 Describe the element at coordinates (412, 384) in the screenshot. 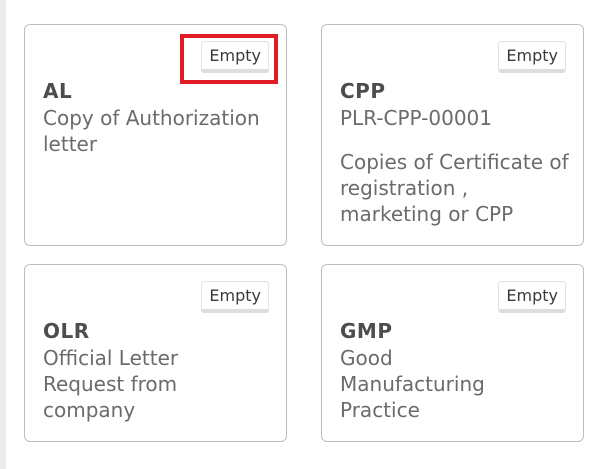

I see `document-description-gmp: Good Manufacturing Practice` at that location.